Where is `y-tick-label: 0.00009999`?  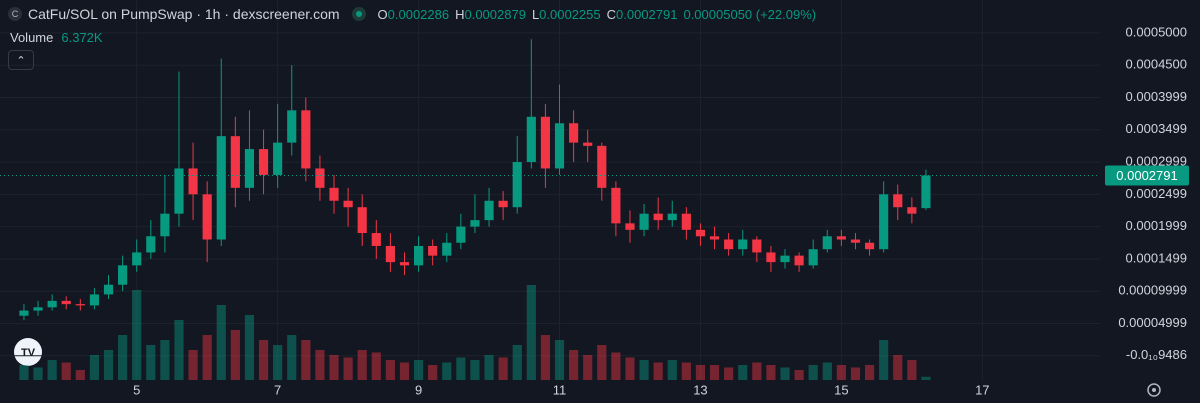
y-tick-label: 0.00009999 is located at coordinates (1152, 290).